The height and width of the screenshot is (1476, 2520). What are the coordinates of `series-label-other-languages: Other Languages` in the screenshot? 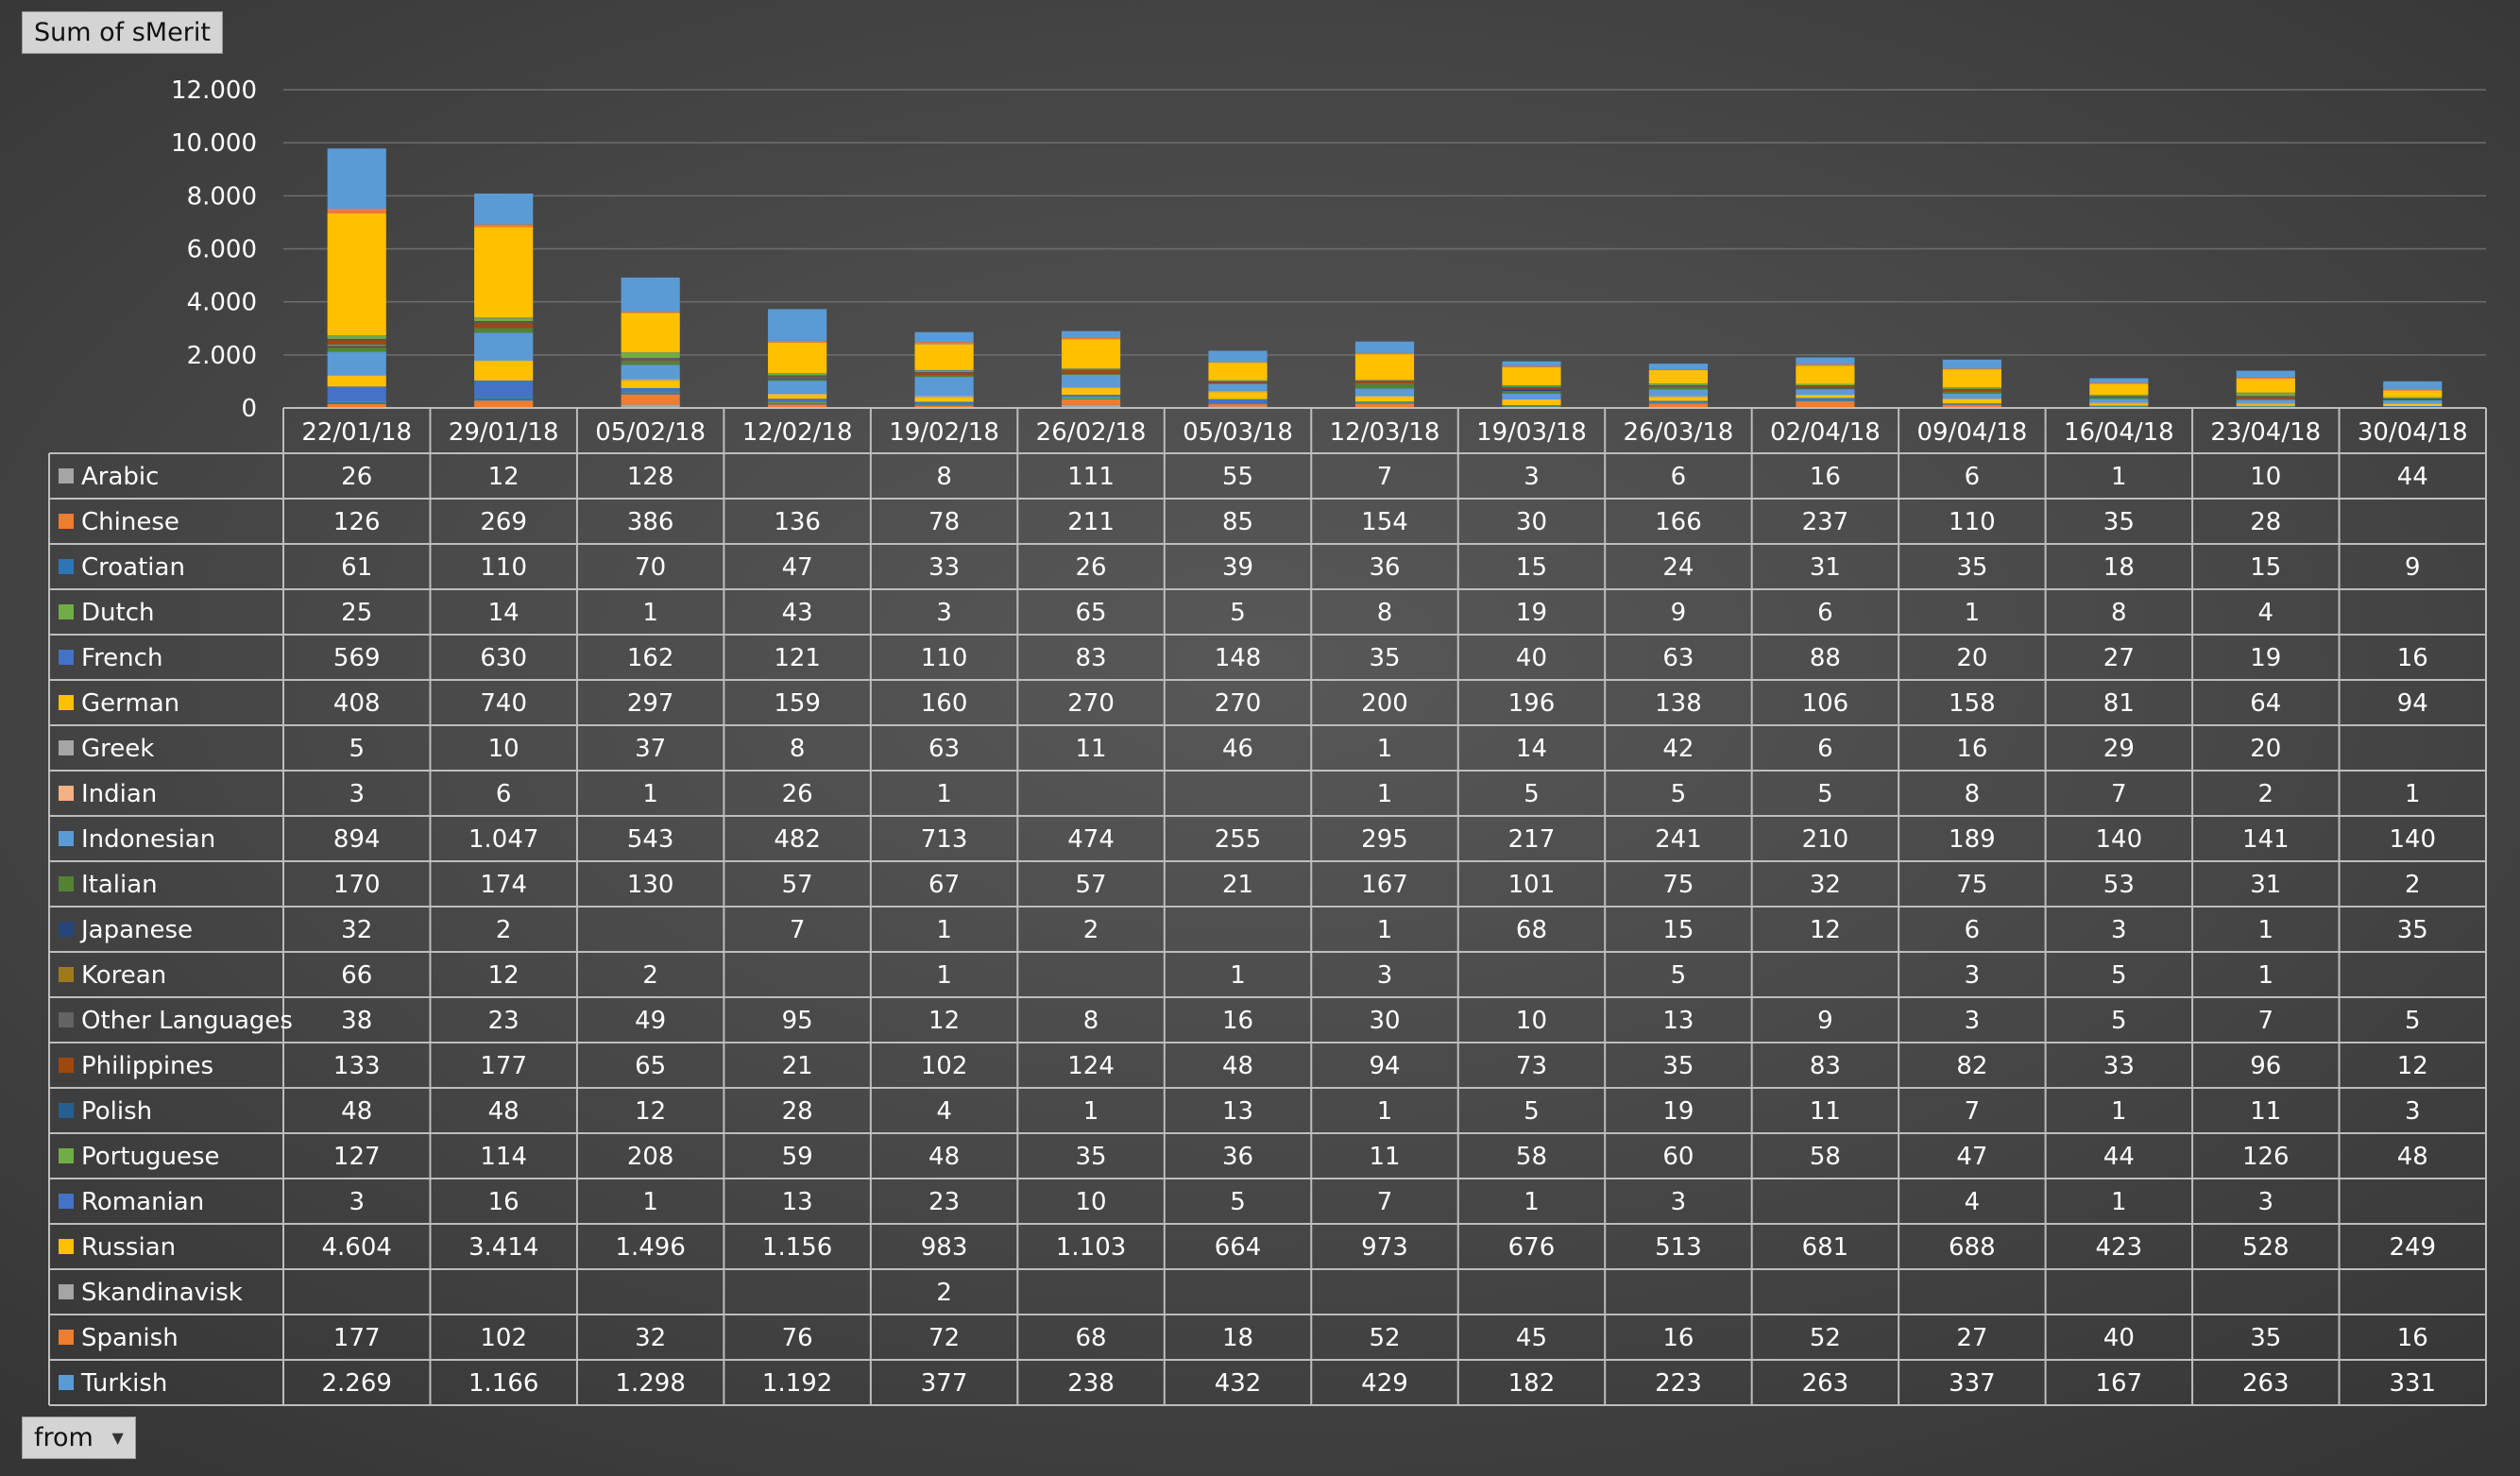 It's located at (187, 1021).